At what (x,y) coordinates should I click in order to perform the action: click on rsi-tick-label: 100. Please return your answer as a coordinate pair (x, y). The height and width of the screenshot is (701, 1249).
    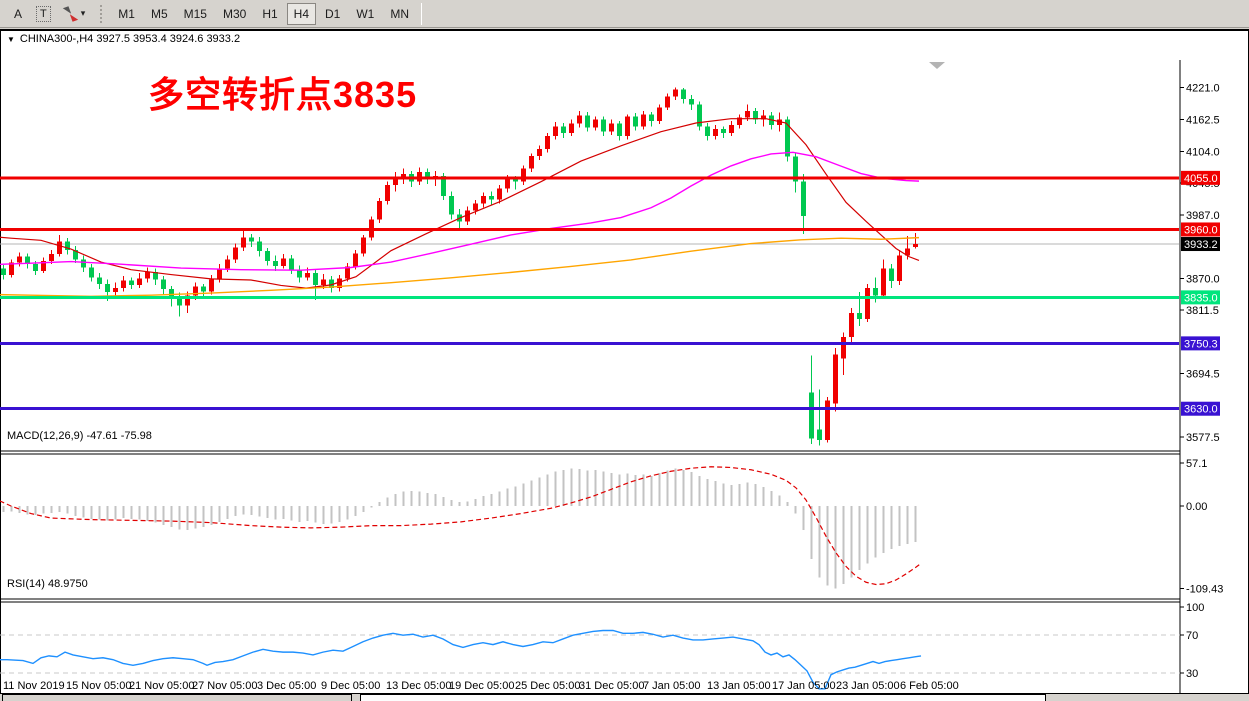
    Looking at the image, I should click on (1195, 608).